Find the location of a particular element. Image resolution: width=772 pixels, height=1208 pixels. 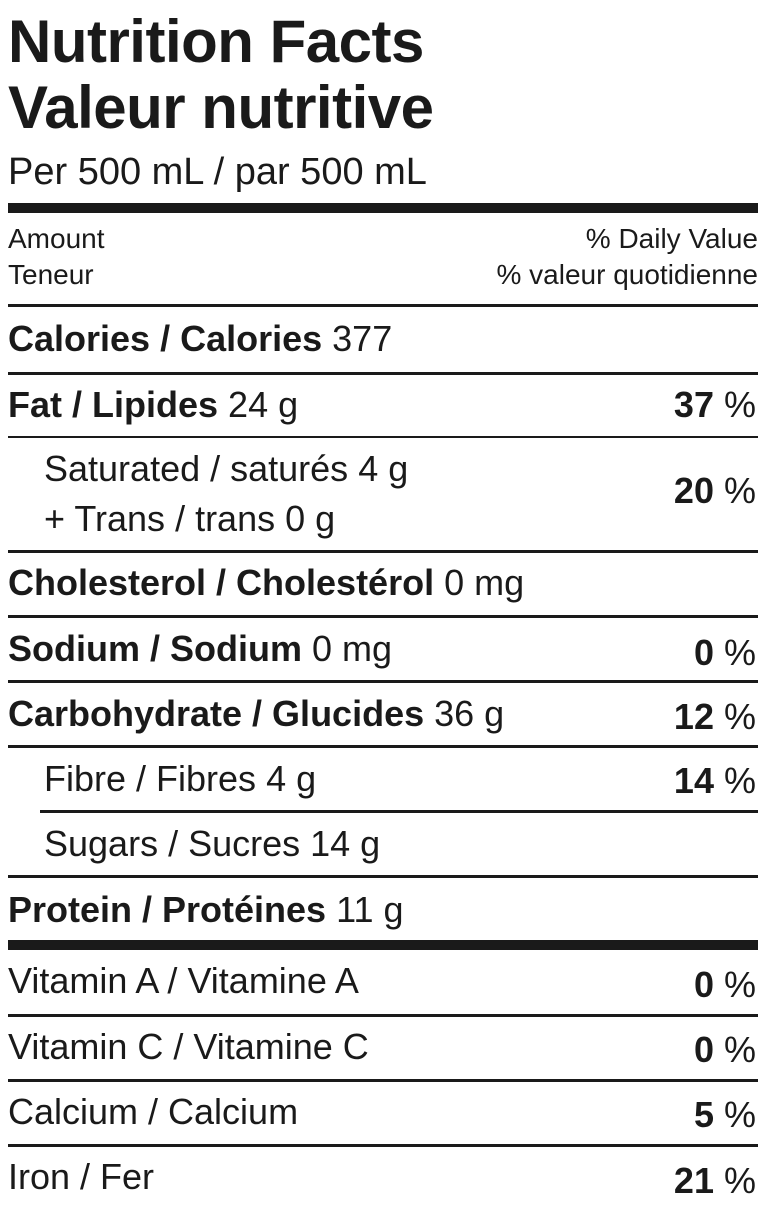

cholesterol-label: Cholesterol / Cholestérol is located at coordinates (221, 582).